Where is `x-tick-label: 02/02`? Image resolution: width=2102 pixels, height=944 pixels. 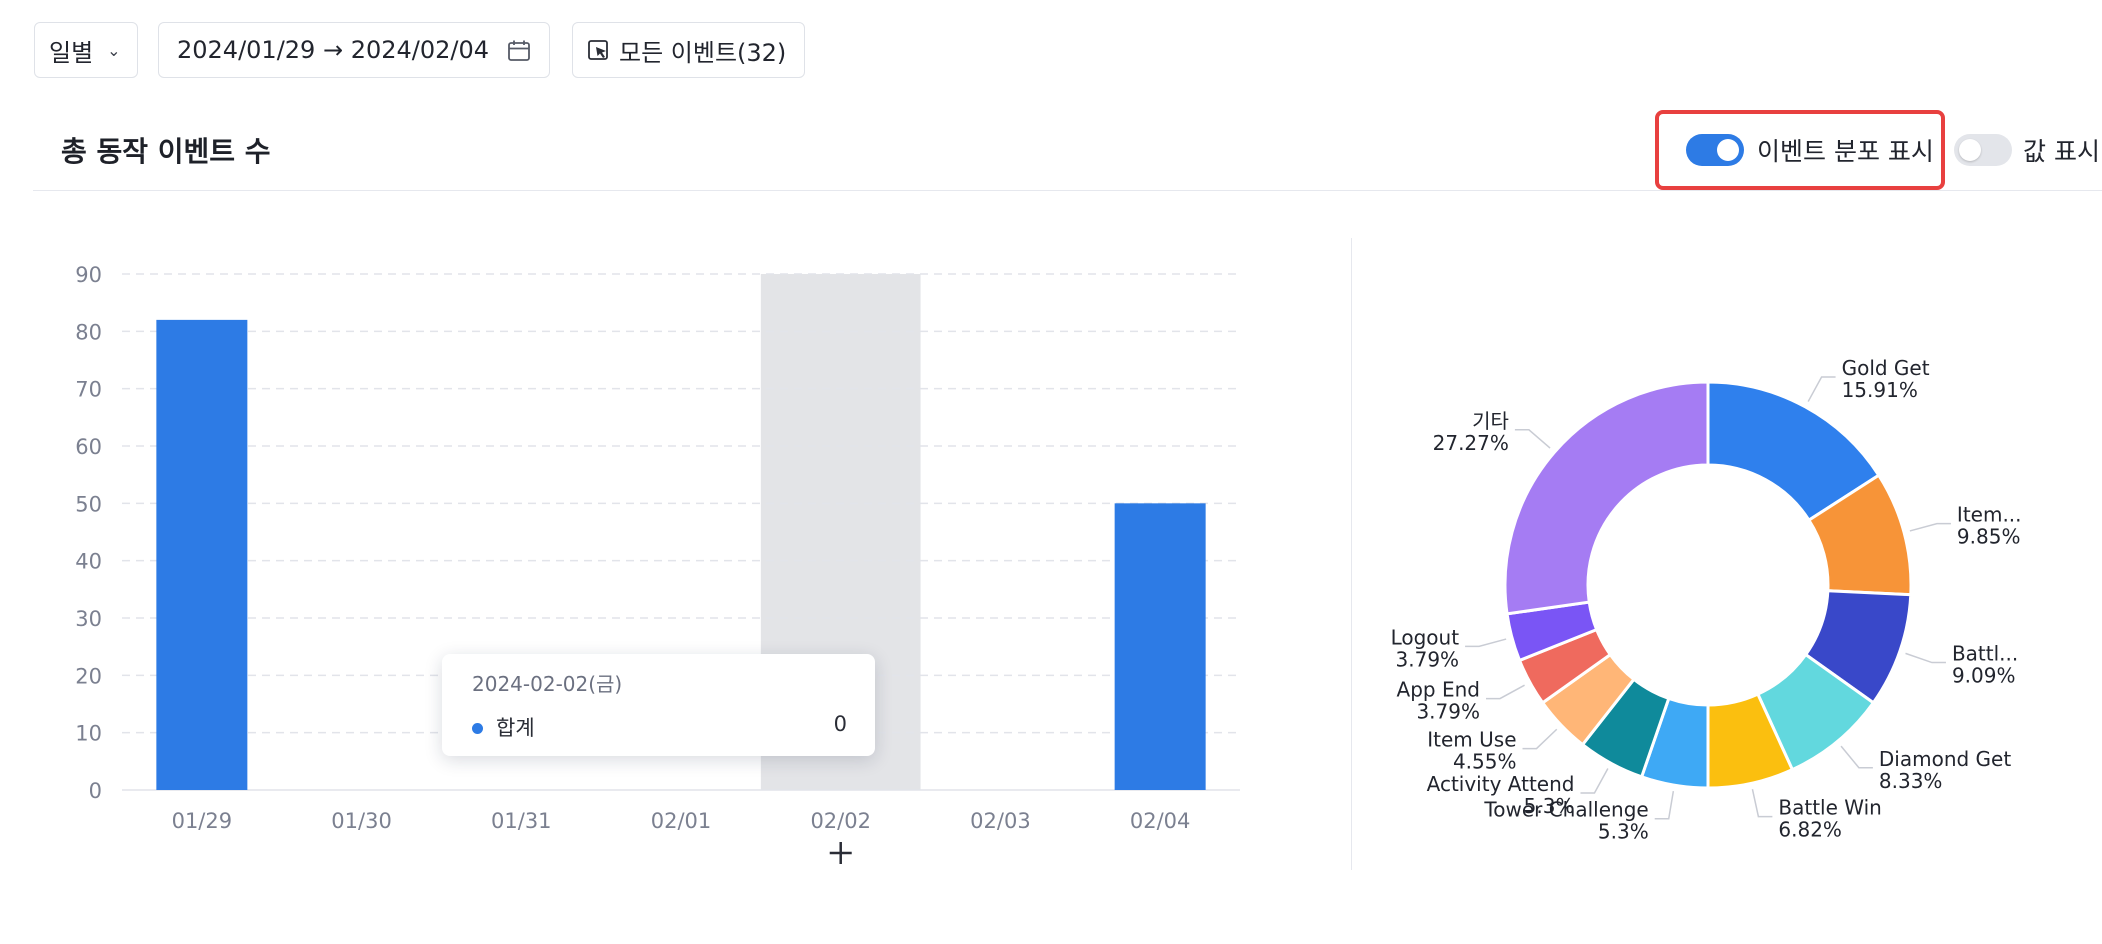 x-tick-label: 02/02 is located at coordinates (840, 821).